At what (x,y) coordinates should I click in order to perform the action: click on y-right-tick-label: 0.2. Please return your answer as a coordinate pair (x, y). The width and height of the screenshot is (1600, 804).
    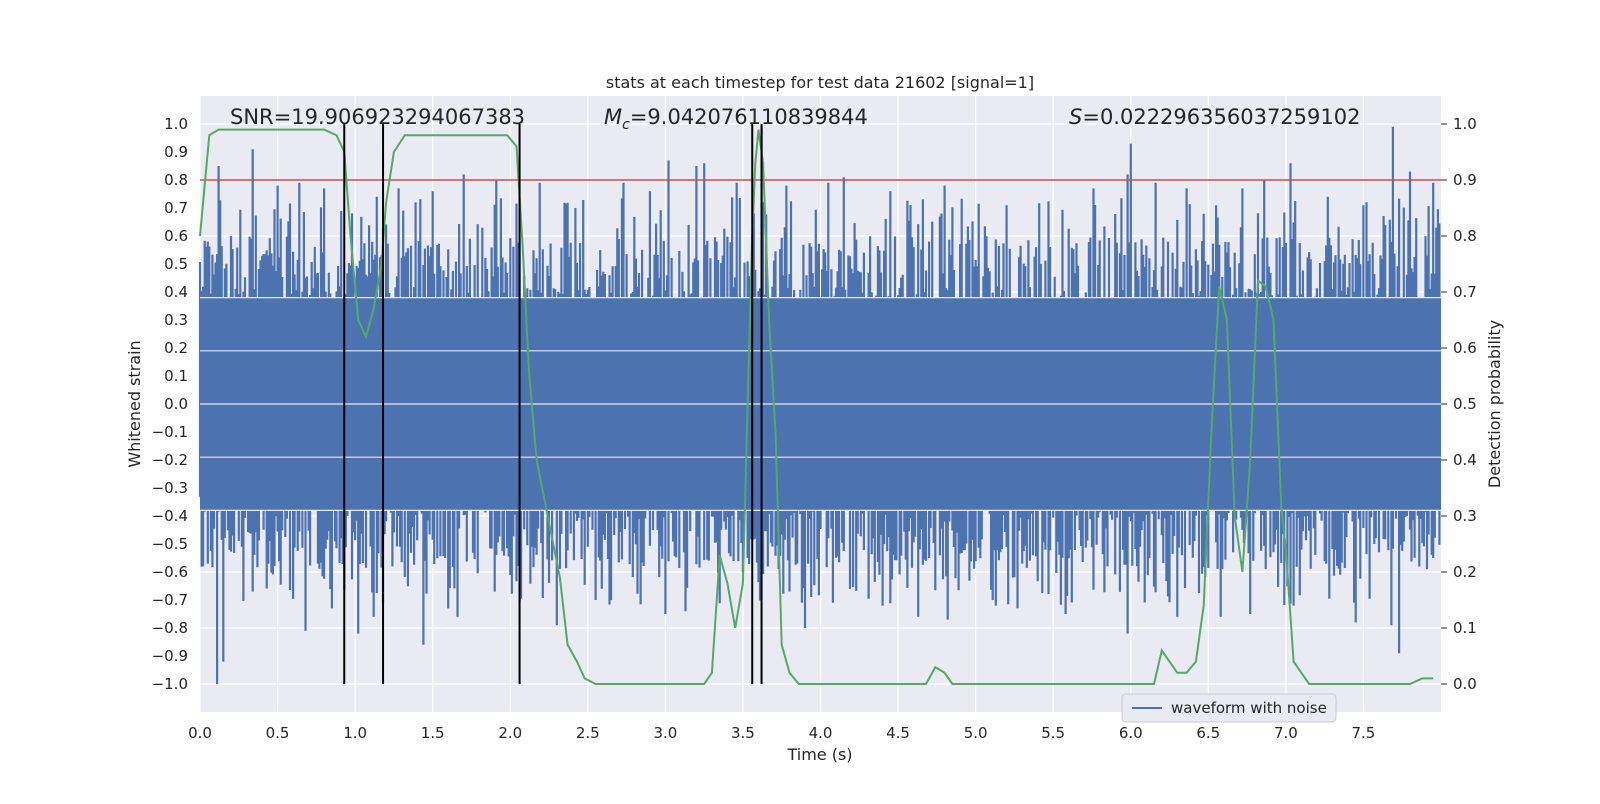
    Looking at the image, I should click on (1465, 572).